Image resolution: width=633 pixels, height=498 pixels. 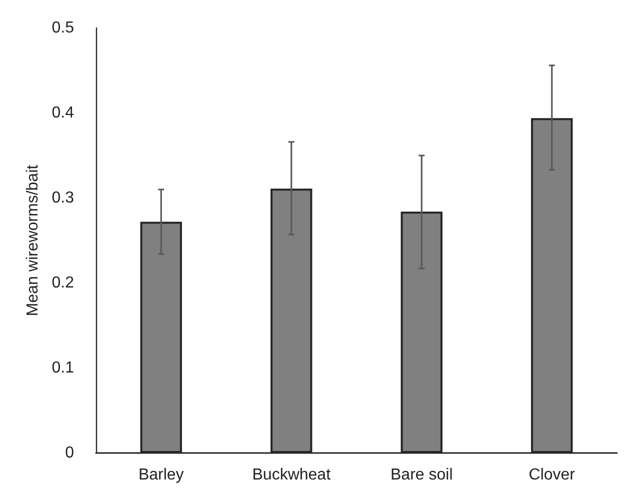 I want to click on x-tick-label: Buckwheat, so click(x=292, y=475).